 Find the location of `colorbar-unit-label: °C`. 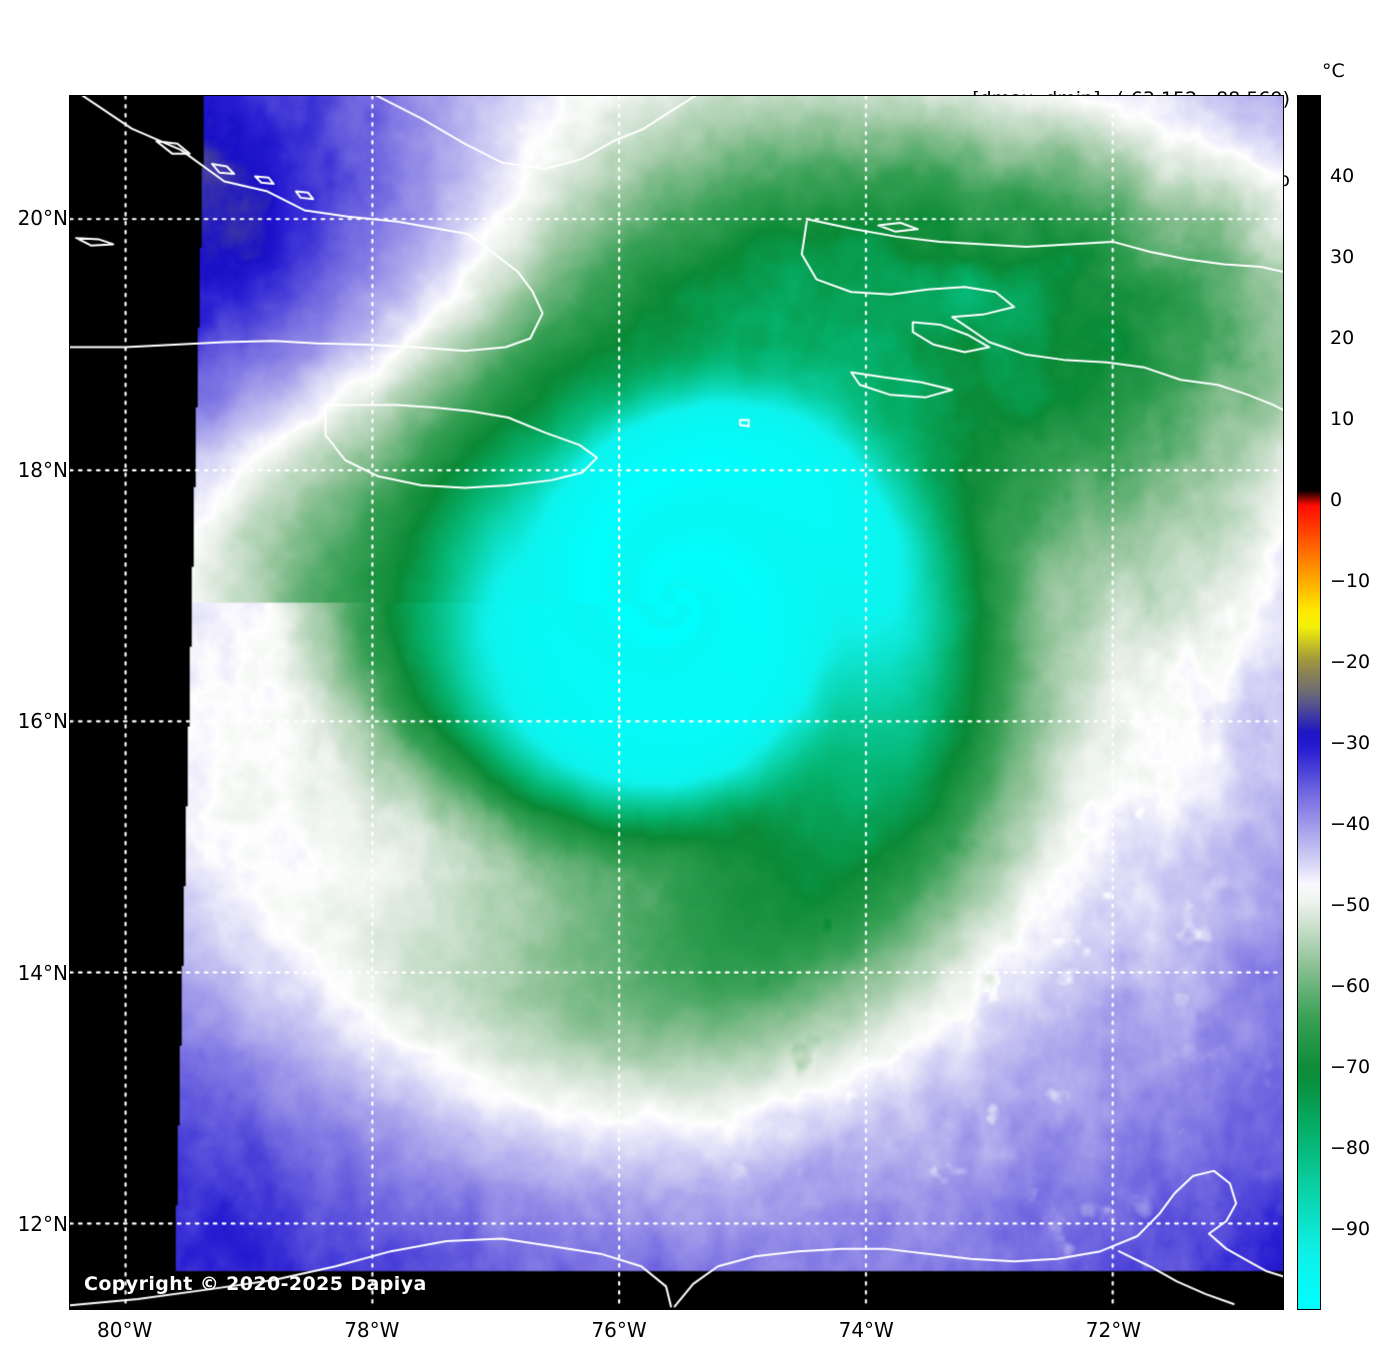

colorbar-unit-label: °C is located at coordinates (1333, 71).